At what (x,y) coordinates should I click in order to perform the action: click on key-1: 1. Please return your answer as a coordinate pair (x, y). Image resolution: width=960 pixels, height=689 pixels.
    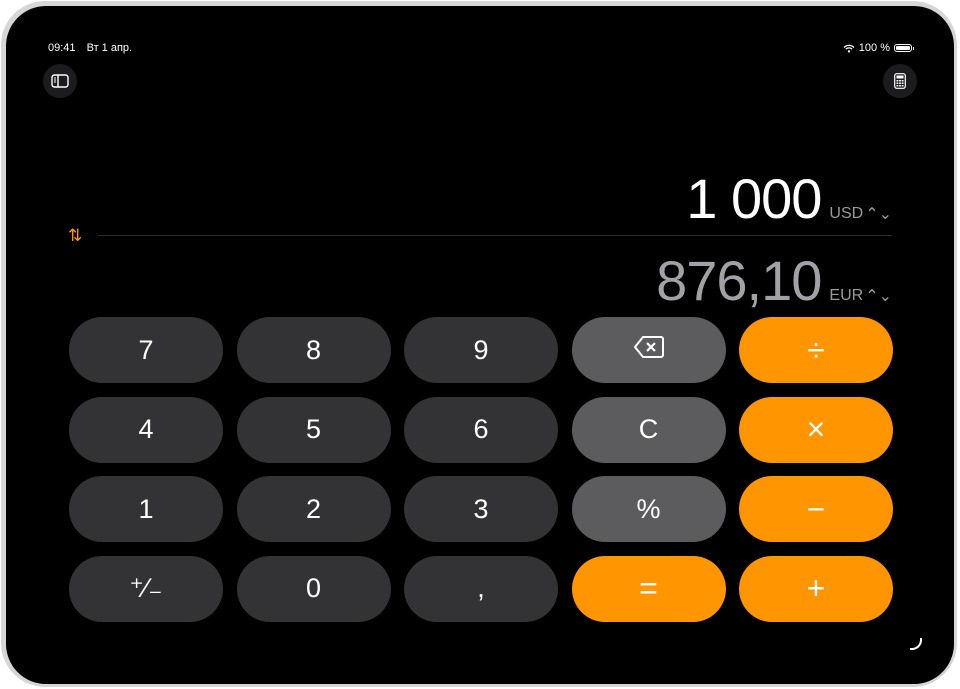
    Looking at the image, I should click on (146, 509).